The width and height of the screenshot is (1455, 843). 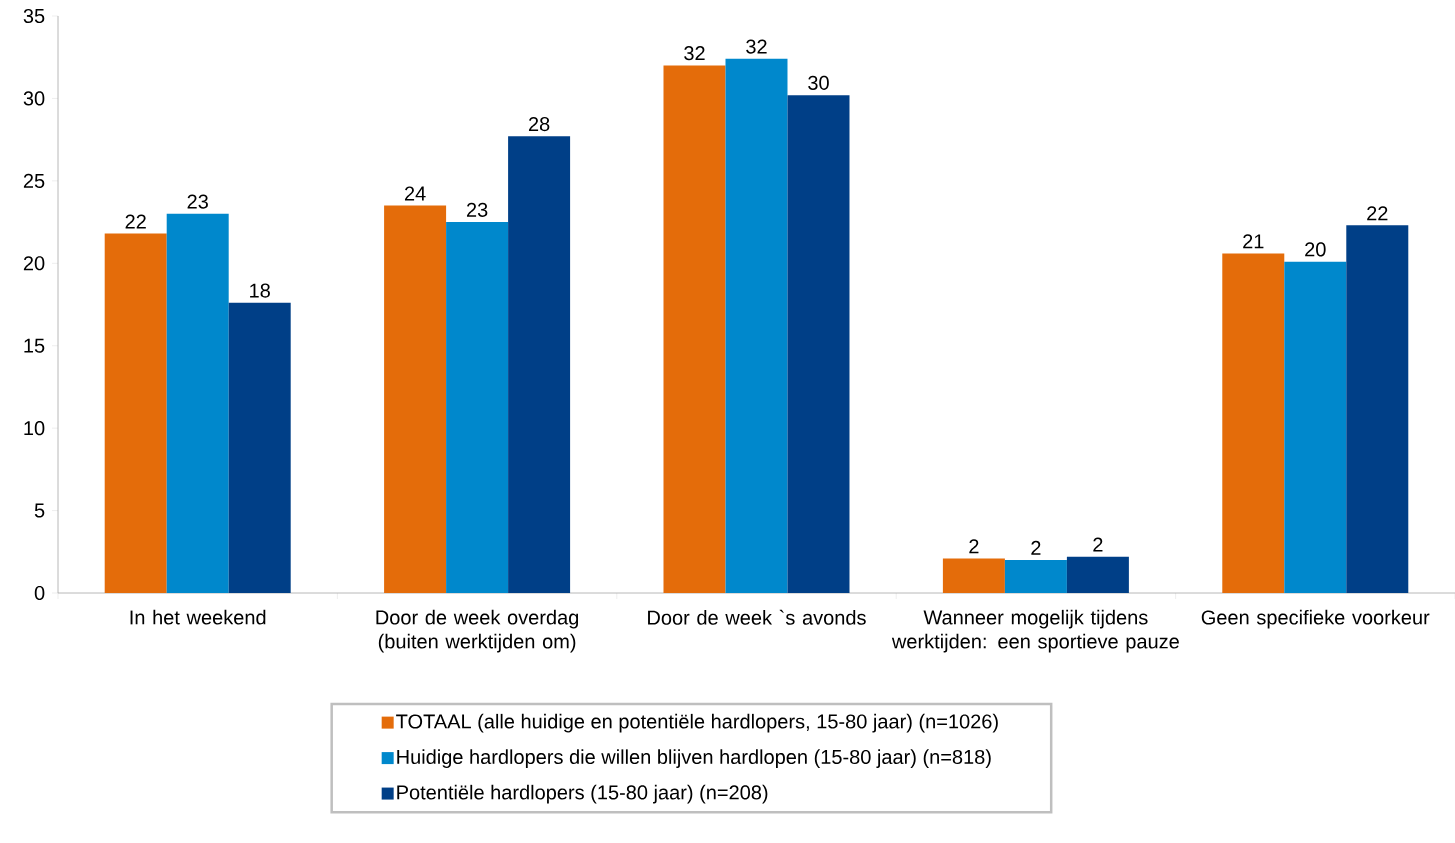 What do you see at coordinates (34, 428) in the screenshot?
I see `y-tick-label: 10` at bounding box center [34, 428].